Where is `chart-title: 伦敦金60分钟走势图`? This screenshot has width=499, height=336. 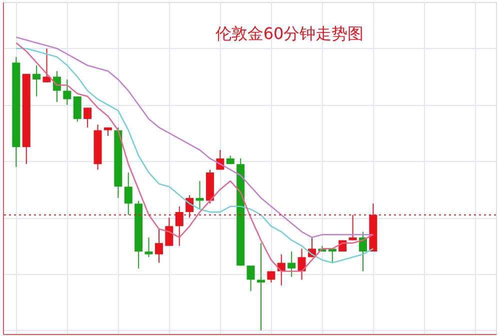
chart-title: 伦敦金60分钟走势图 is located at coordinates (289, 33).